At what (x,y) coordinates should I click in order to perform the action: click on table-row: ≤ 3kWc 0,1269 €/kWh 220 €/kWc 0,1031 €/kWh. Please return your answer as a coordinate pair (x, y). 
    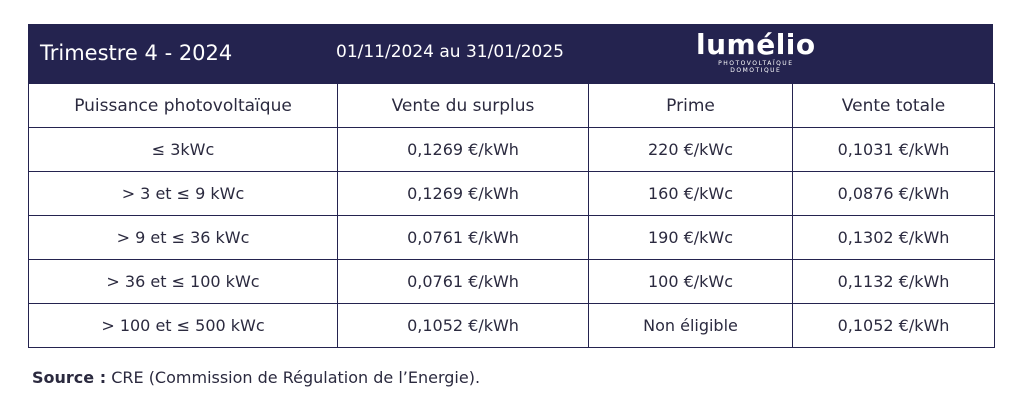
    Looking at the image, I should click on (511, 149).